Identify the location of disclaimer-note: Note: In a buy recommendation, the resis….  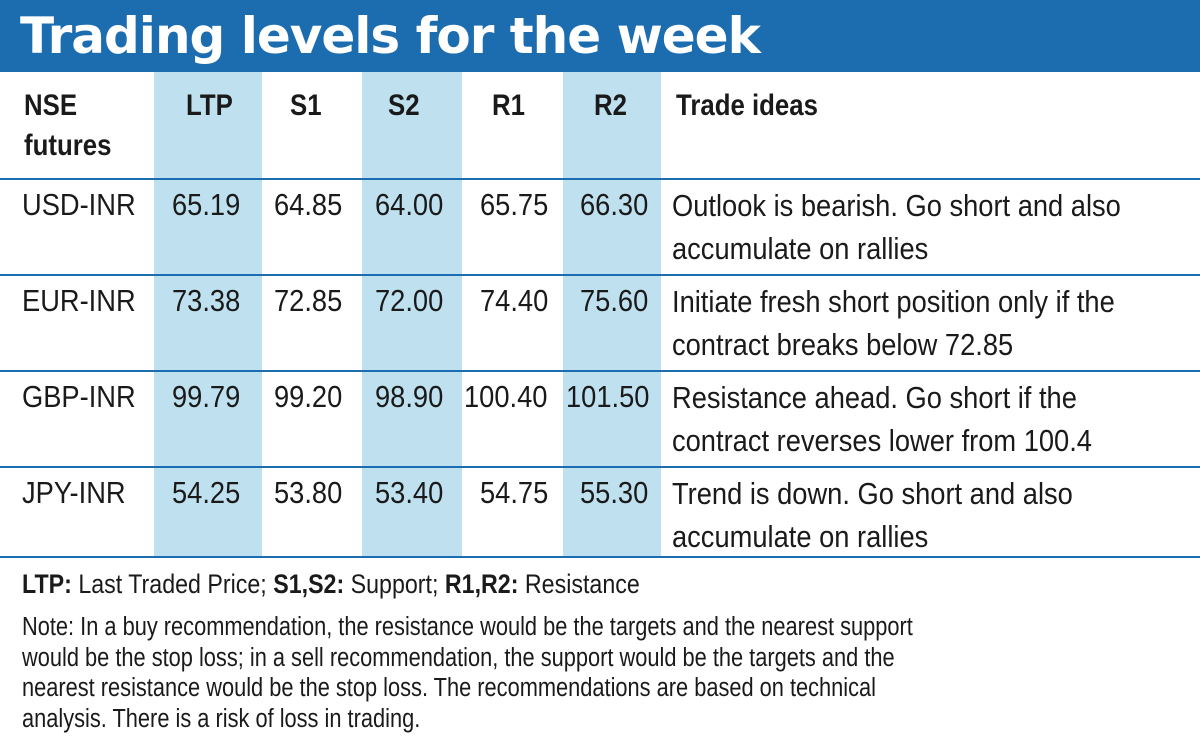
(565, 673).